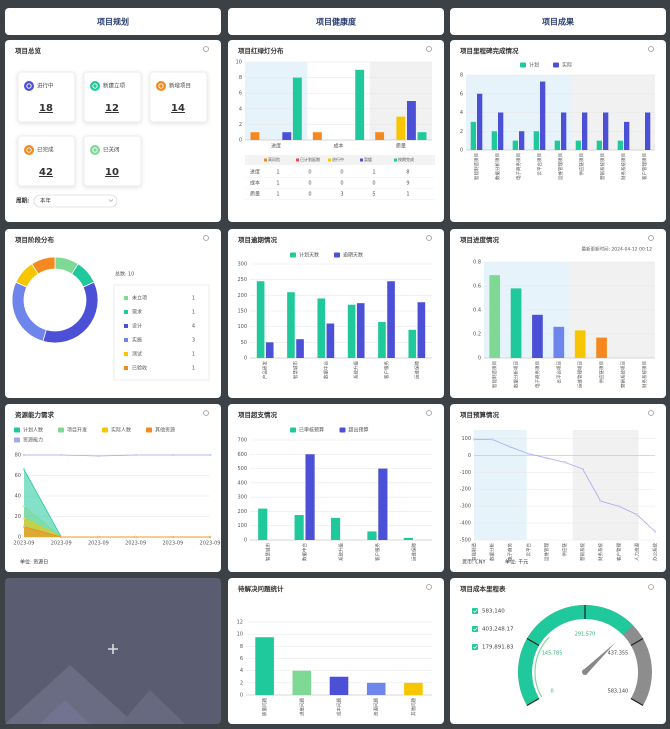  What do you see at coordinates (618, 654) in the screenshot?
I see `gauge-tick-label: 437,355` at bounding box center [618, 654].